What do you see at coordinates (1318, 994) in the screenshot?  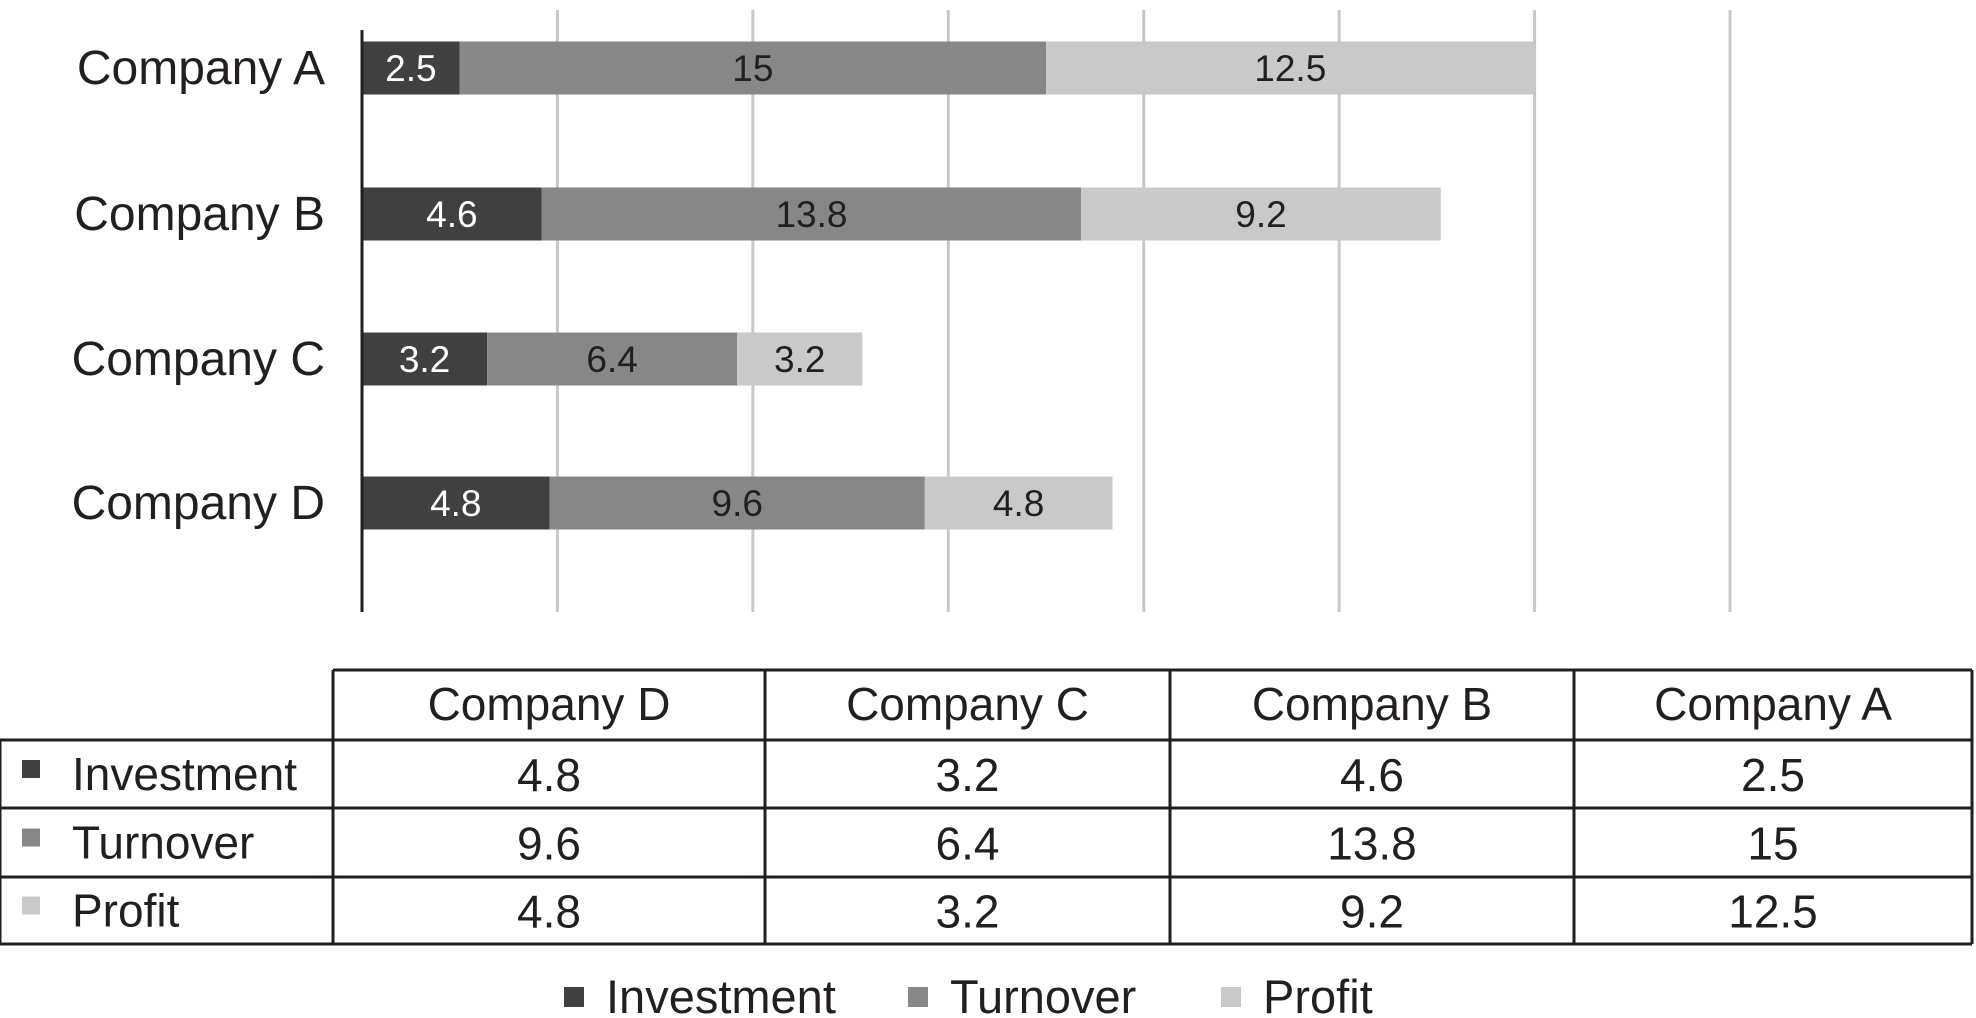 I see `legend-label-profit: Profit` at bounding box center [1318, 994].